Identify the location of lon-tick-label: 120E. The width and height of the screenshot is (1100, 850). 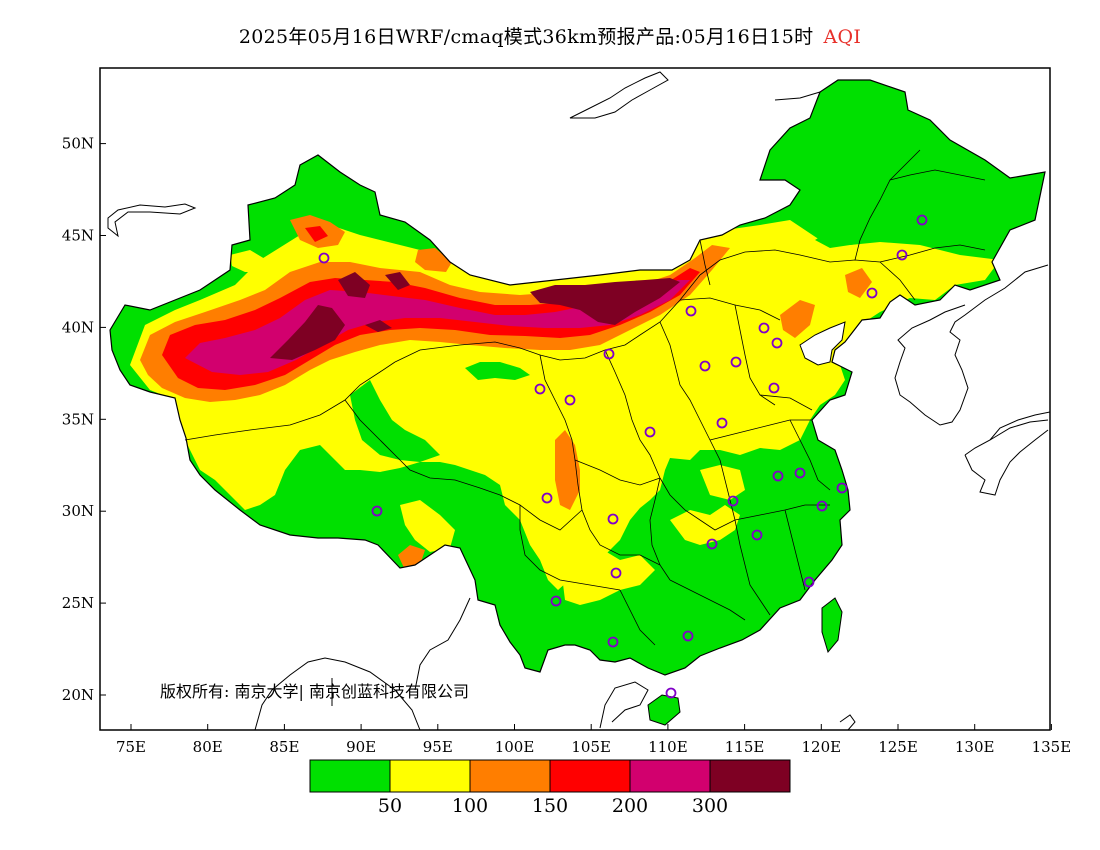
(822, 747).